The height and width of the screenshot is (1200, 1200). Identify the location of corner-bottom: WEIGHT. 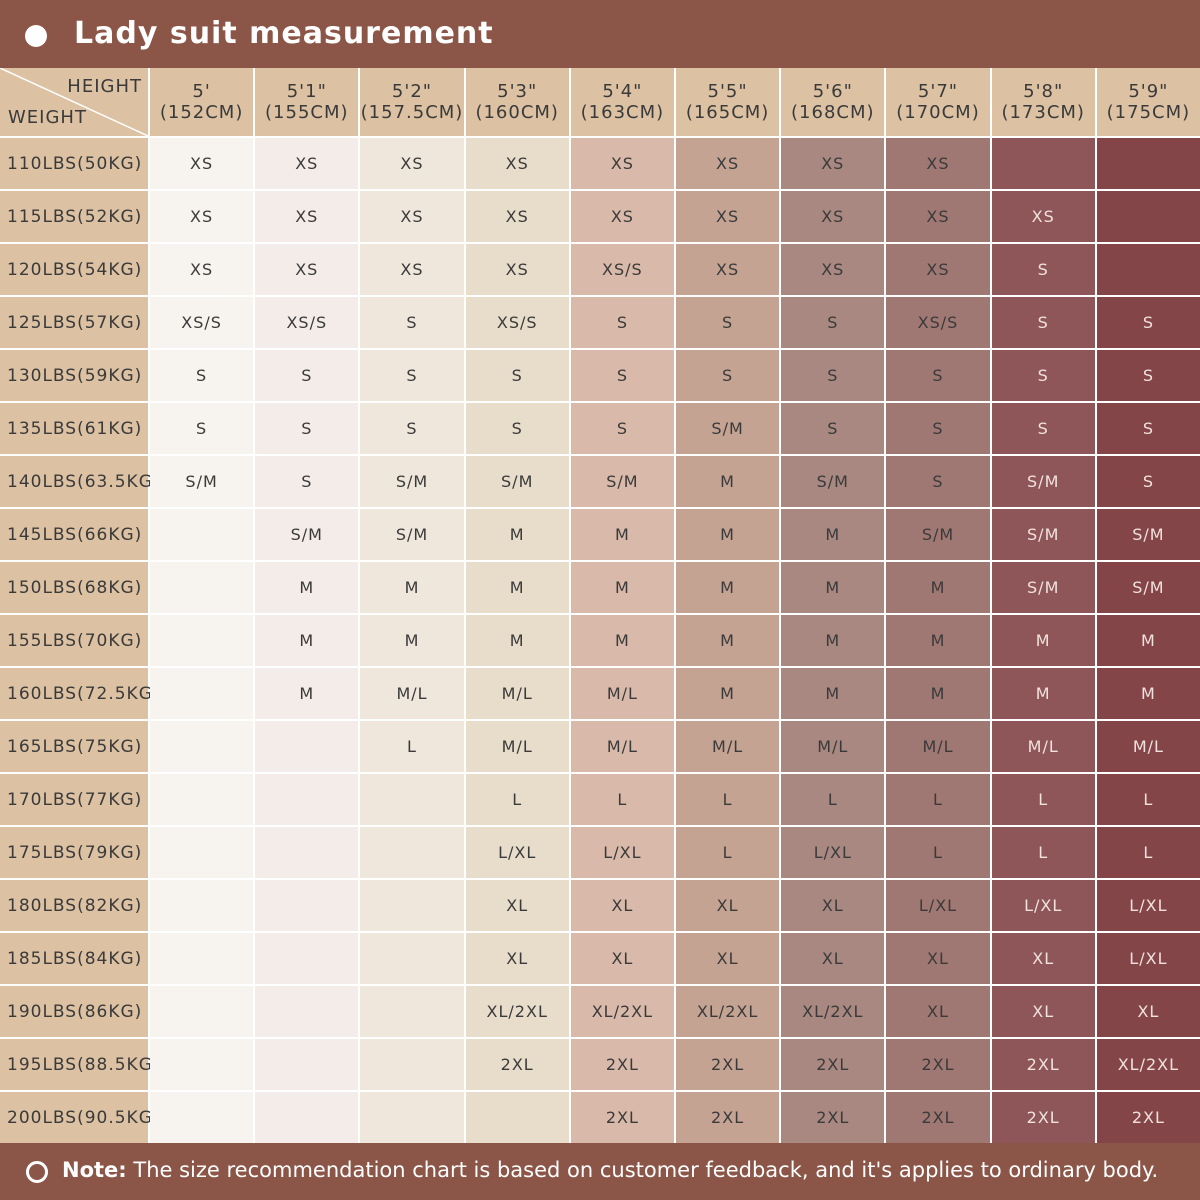
(47, 117).